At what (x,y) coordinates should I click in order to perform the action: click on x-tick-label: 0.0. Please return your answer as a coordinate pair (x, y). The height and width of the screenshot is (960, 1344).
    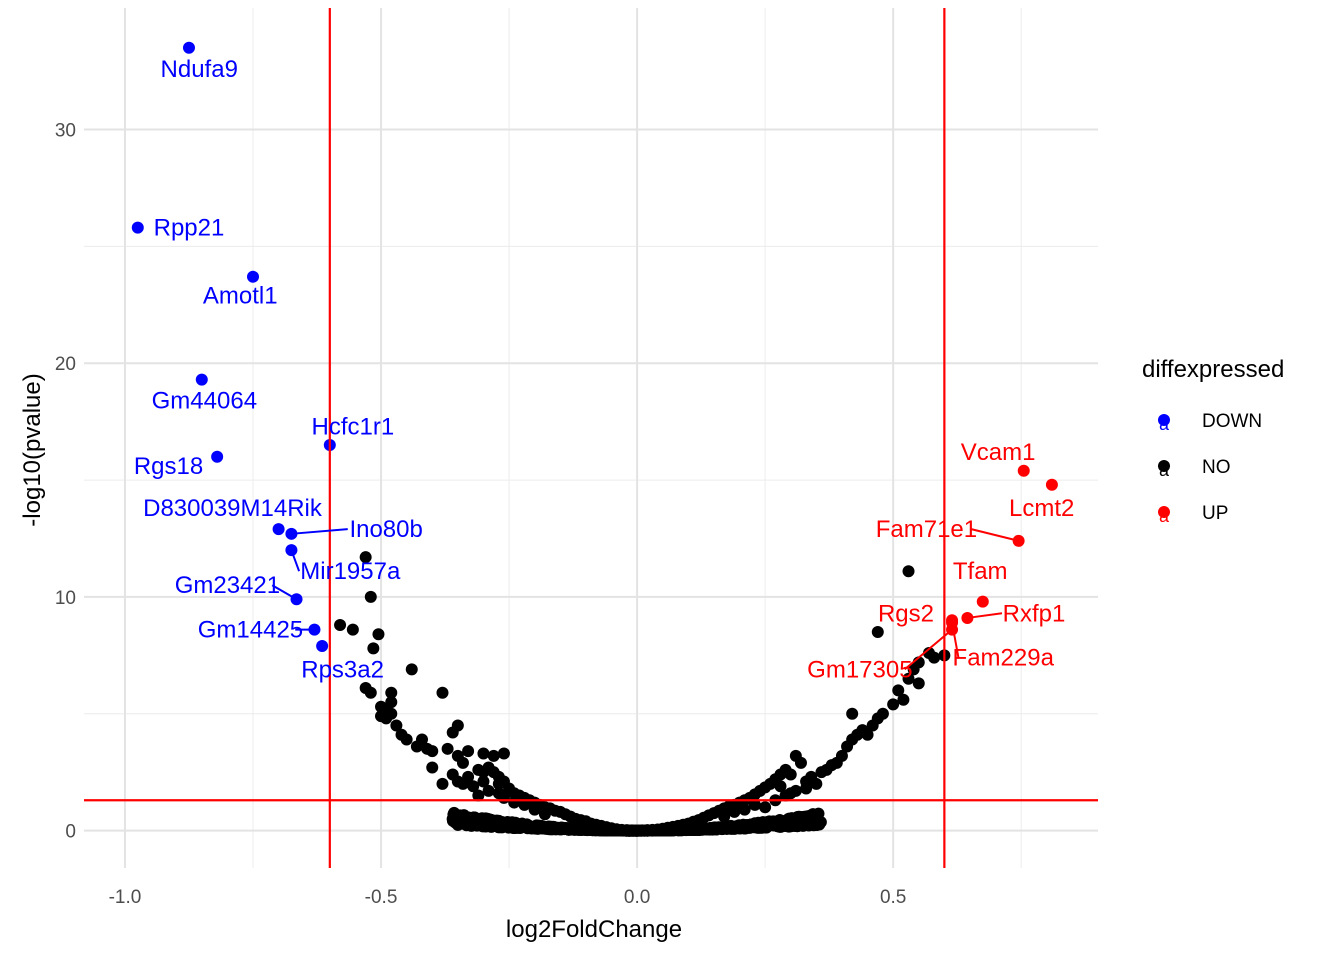
    Looking at the image, I should click on (637, 897).